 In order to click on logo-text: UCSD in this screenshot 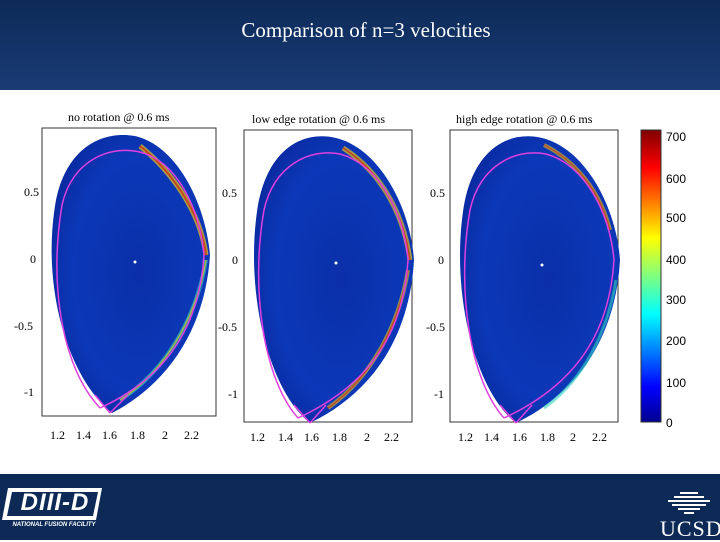, I will do `click(690, 528)`.